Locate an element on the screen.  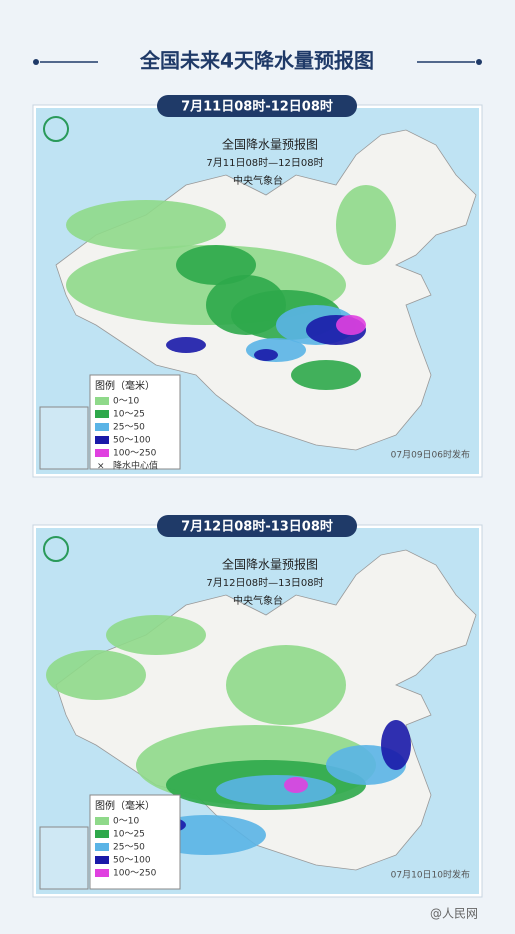
map-period: 7月12日08时—13日08时 is located at coordinates (264, 583).